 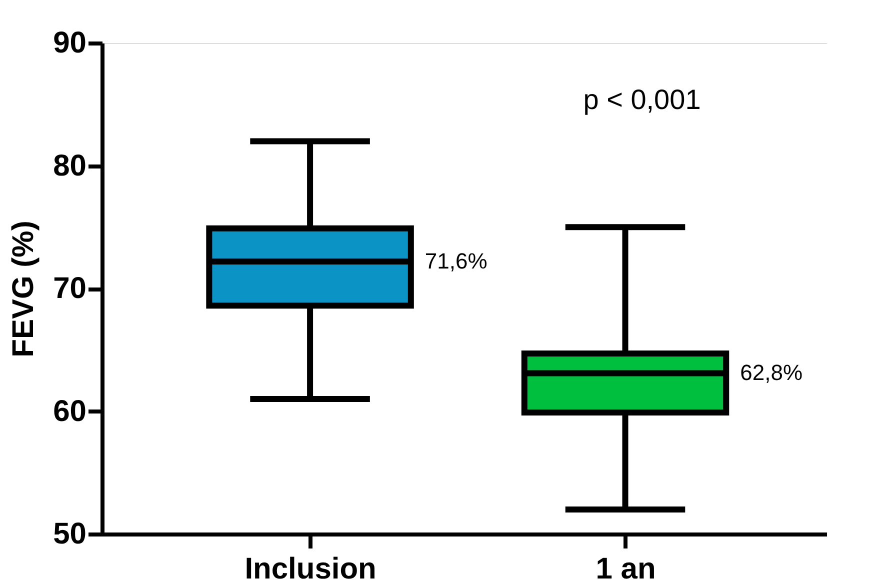 I want to click on annotation: 62,8%, so click(x=771, y=373).